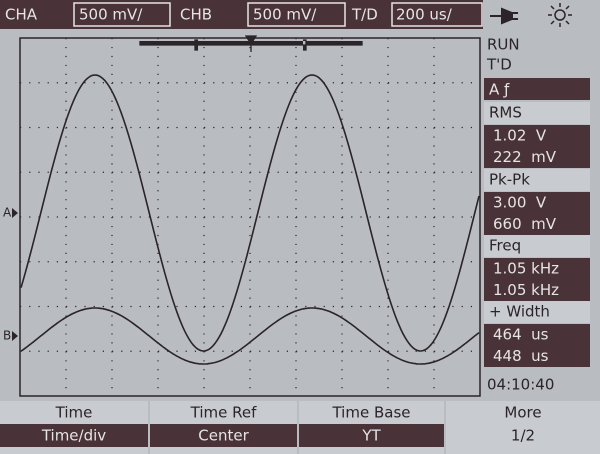 This screenshot has width=600, height=454. What do you see at coordinates (537, 89) in the screenshot?
I see `trigger-source-box` at bounding box center [537, 89].